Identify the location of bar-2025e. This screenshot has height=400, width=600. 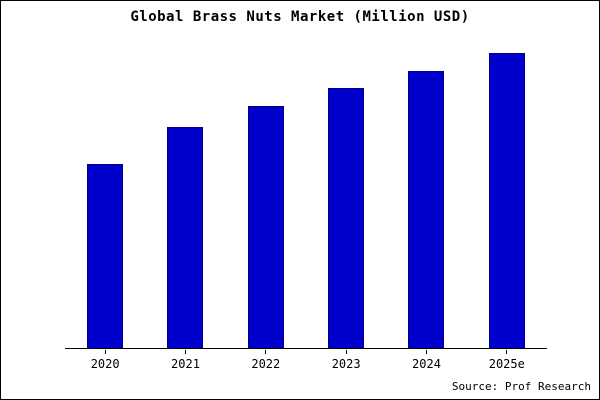
(506, 200).